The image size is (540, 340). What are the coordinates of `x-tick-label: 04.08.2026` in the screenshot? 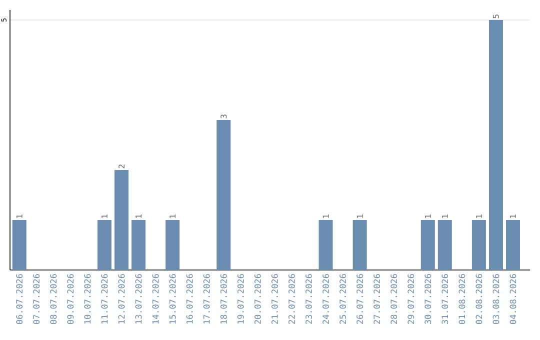 It's located at (513, 299).